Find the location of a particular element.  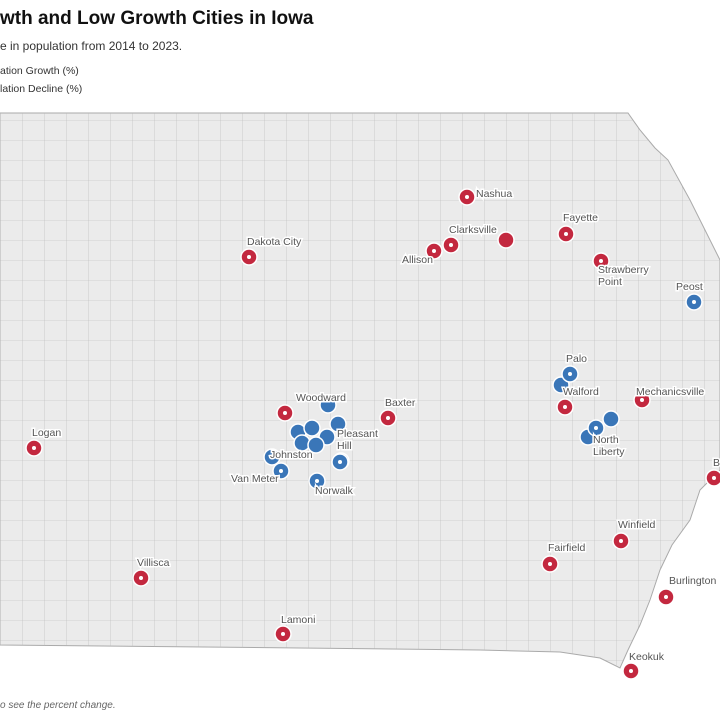

city-label: Logan is located at coordinates (46, 433).